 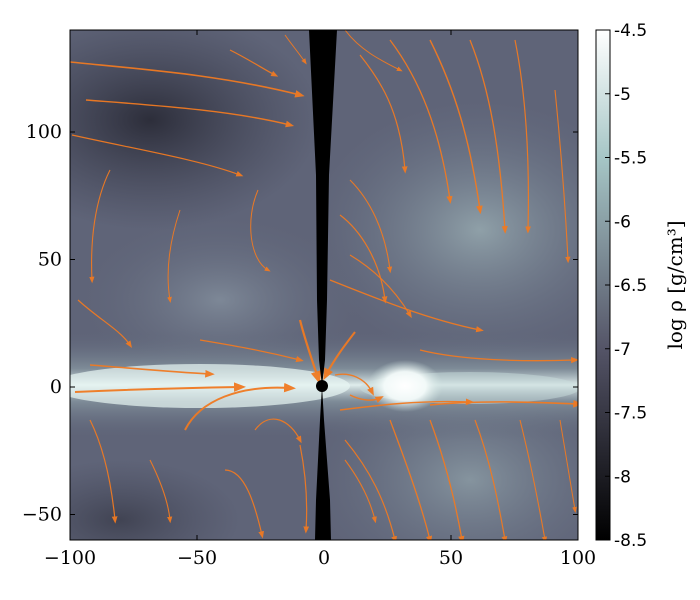 I want to click on colorbar-tick-label: -8, so click(x=622, y=477).